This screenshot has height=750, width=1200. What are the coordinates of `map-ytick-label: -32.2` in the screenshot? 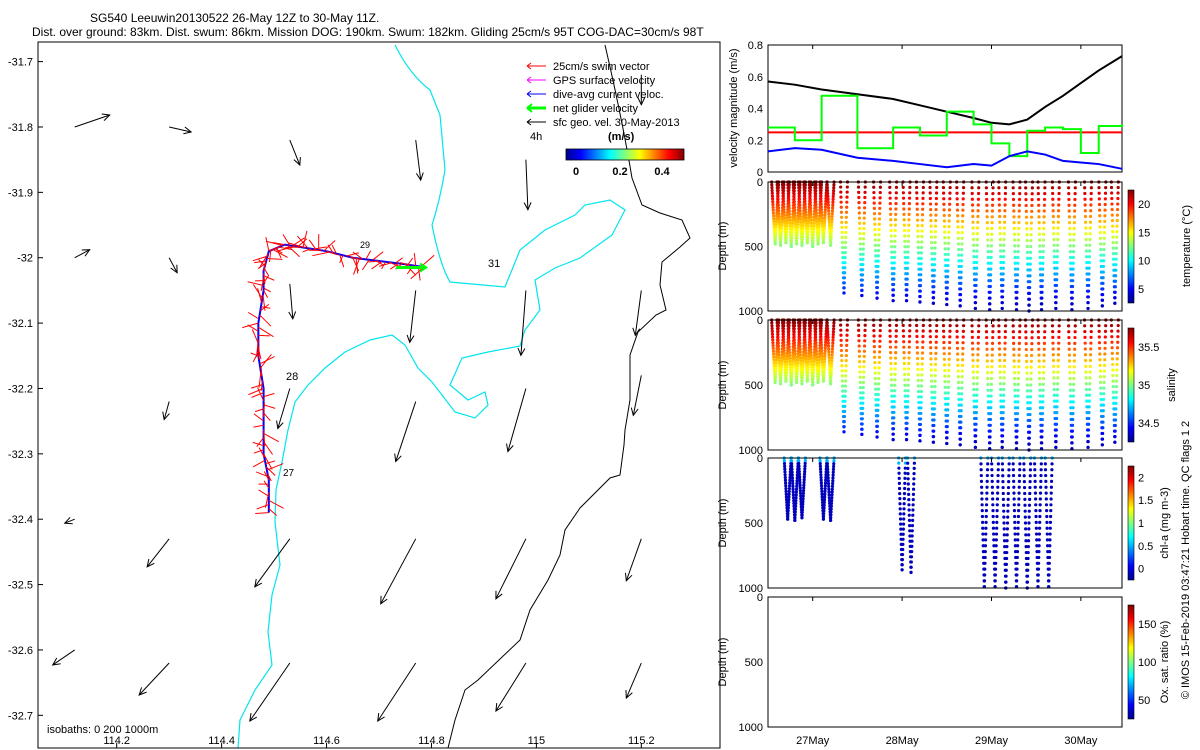 It's located at (20, 389).